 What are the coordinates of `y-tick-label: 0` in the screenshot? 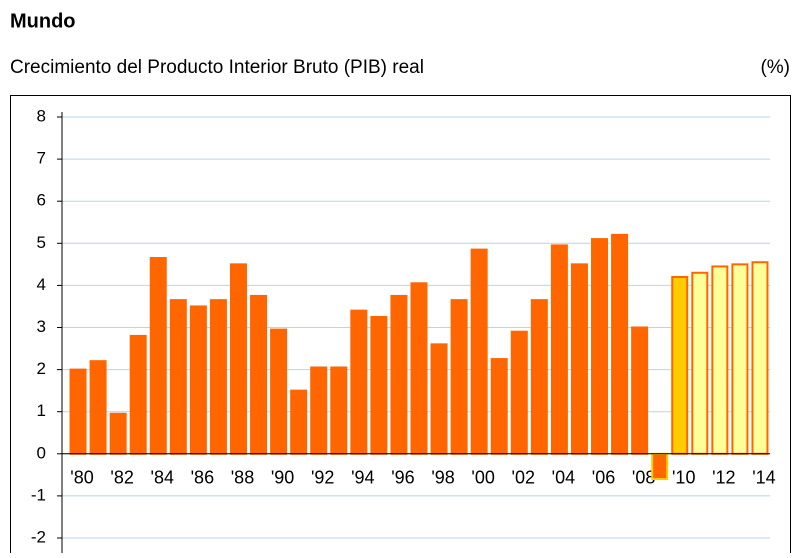 It's located at (41, 452).